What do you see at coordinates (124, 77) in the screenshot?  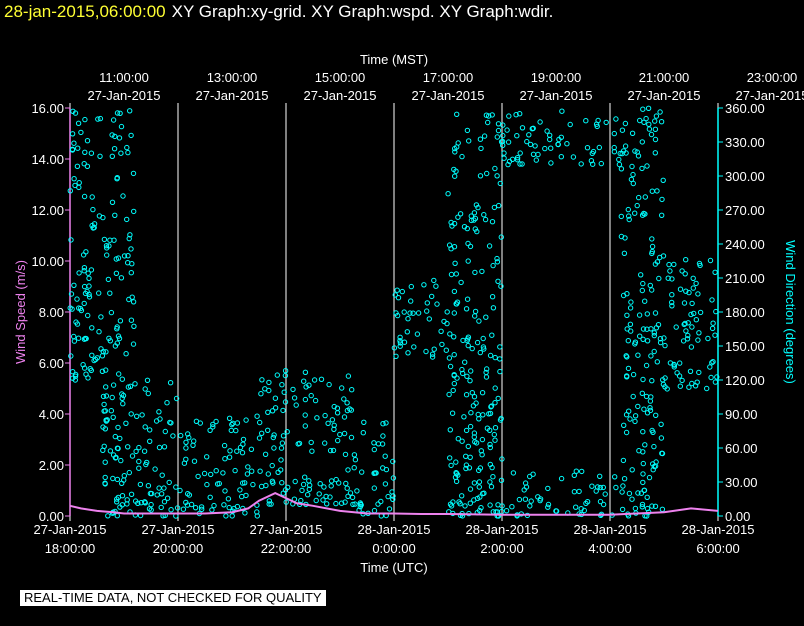 I see `top-tick-time: 11:00:00` at bounding box center [124, 77].